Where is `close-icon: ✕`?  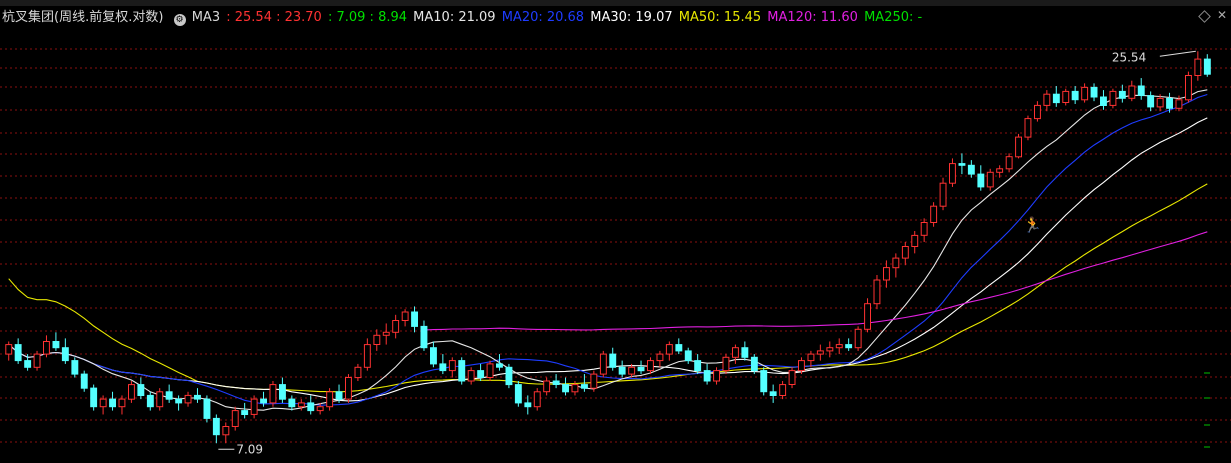
close-icon: ✕ is located at coordinates (1221, 15).